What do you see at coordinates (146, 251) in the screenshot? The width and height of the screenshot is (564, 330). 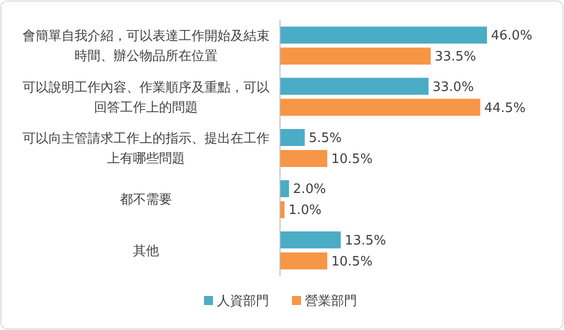 I see `y-tick-label: 其他` at bounding box center [146, 251].